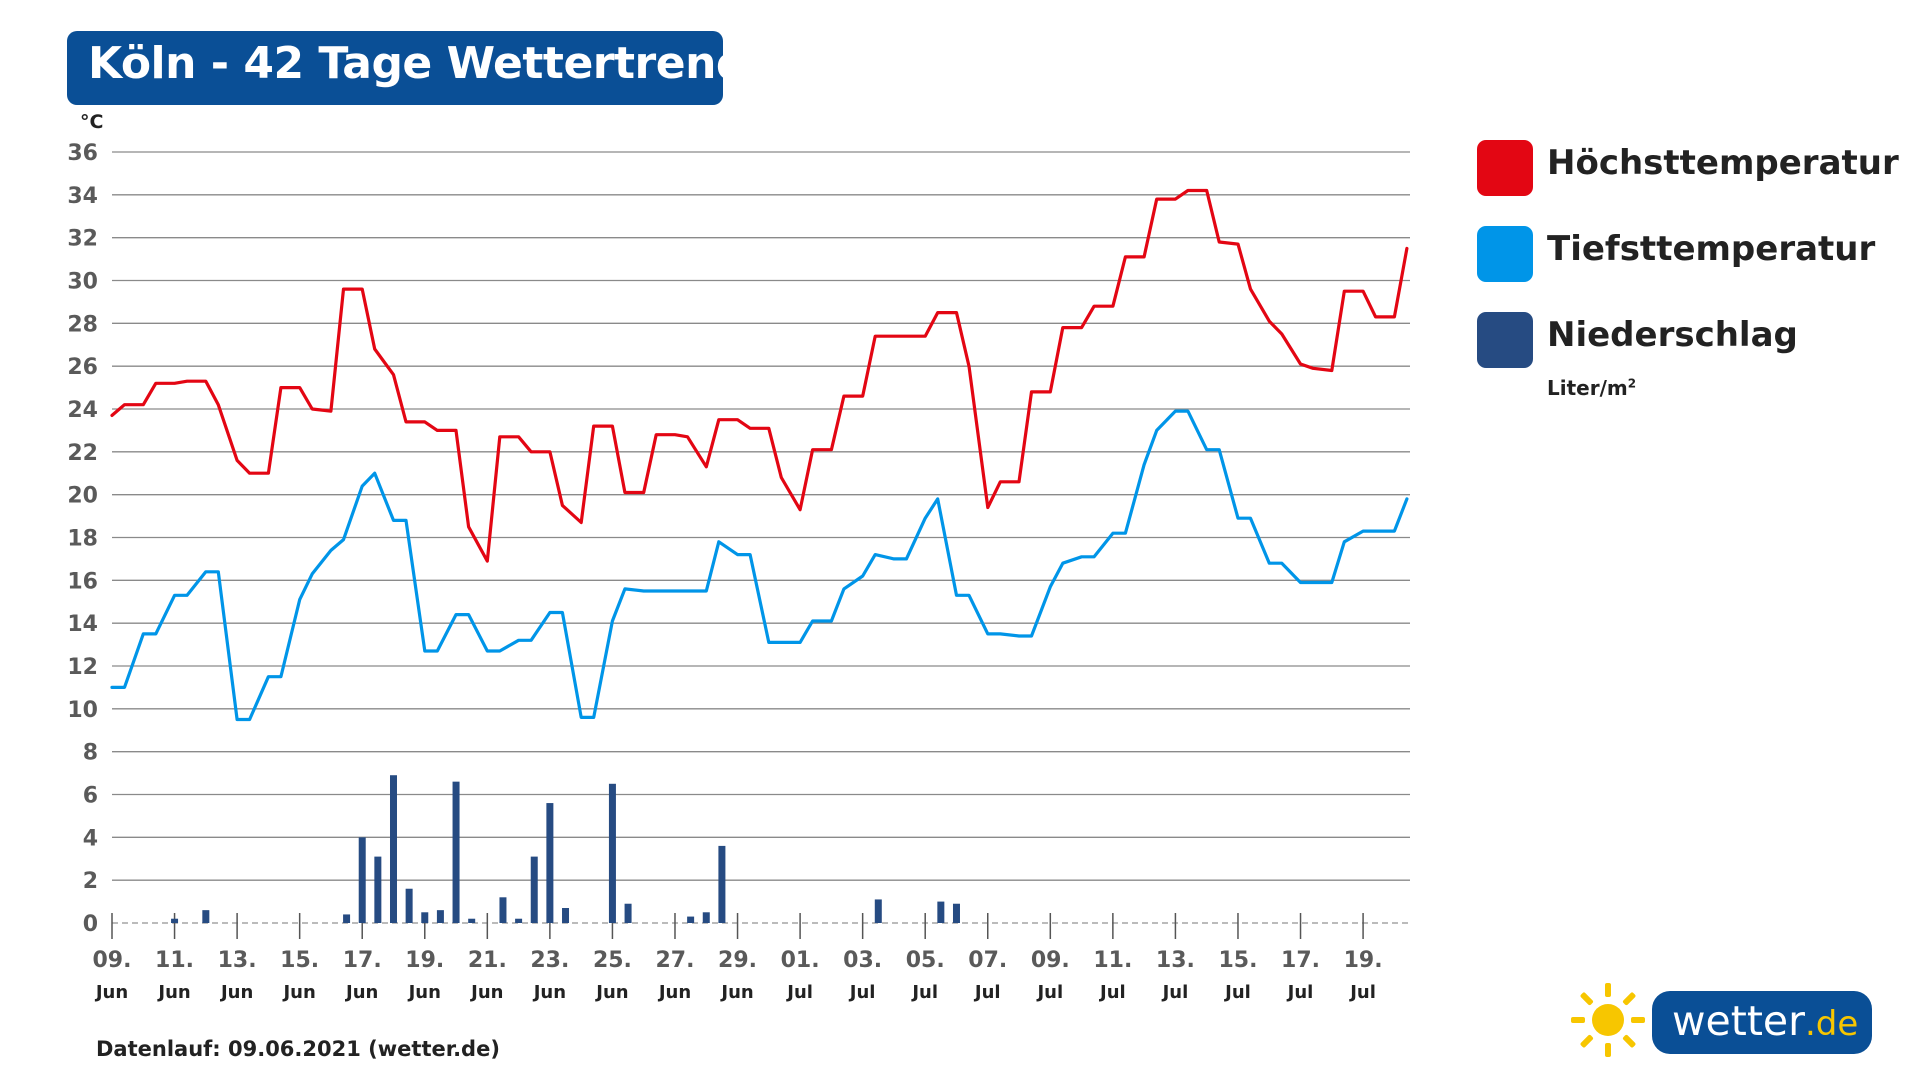  What do you see at coordinates (1672, 335) in the screenshot?
I see `legend-label-precip: Niederschlag` at bounding box center [1672, 335].